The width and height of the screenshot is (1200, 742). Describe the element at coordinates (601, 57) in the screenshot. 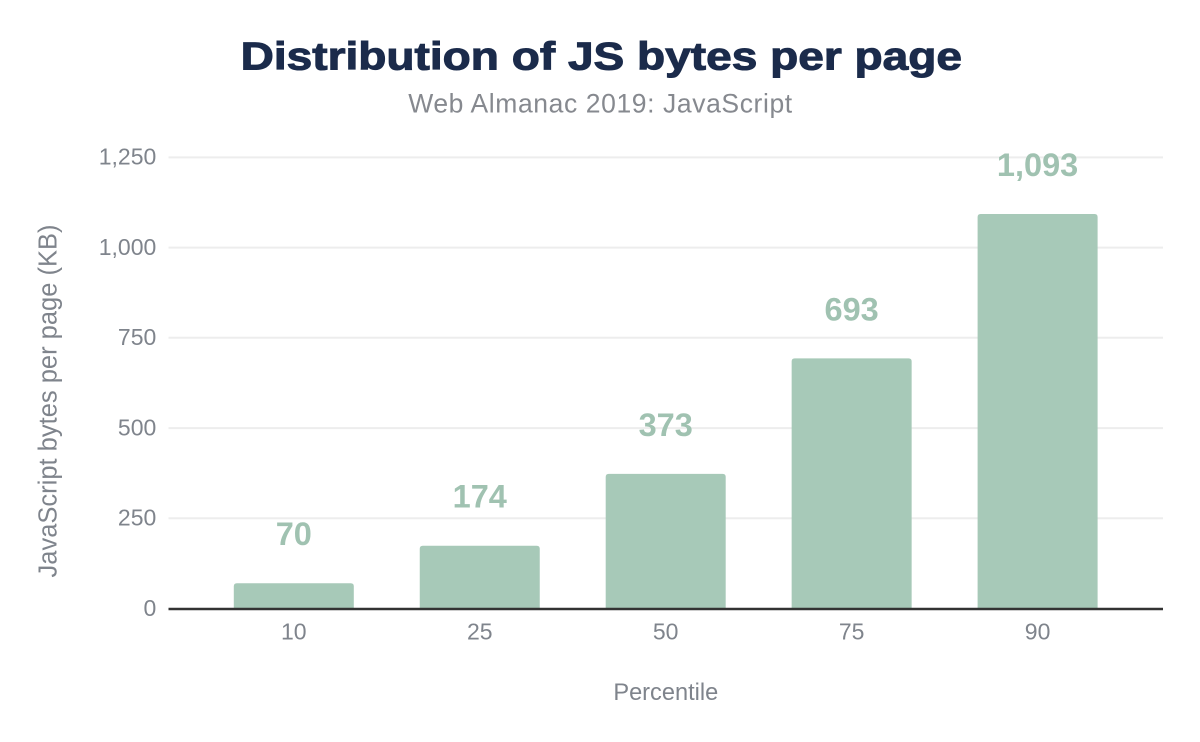

I see `svg-text:Distribution of JS bytes per p: Distribution of JS bytes per page` at that location.